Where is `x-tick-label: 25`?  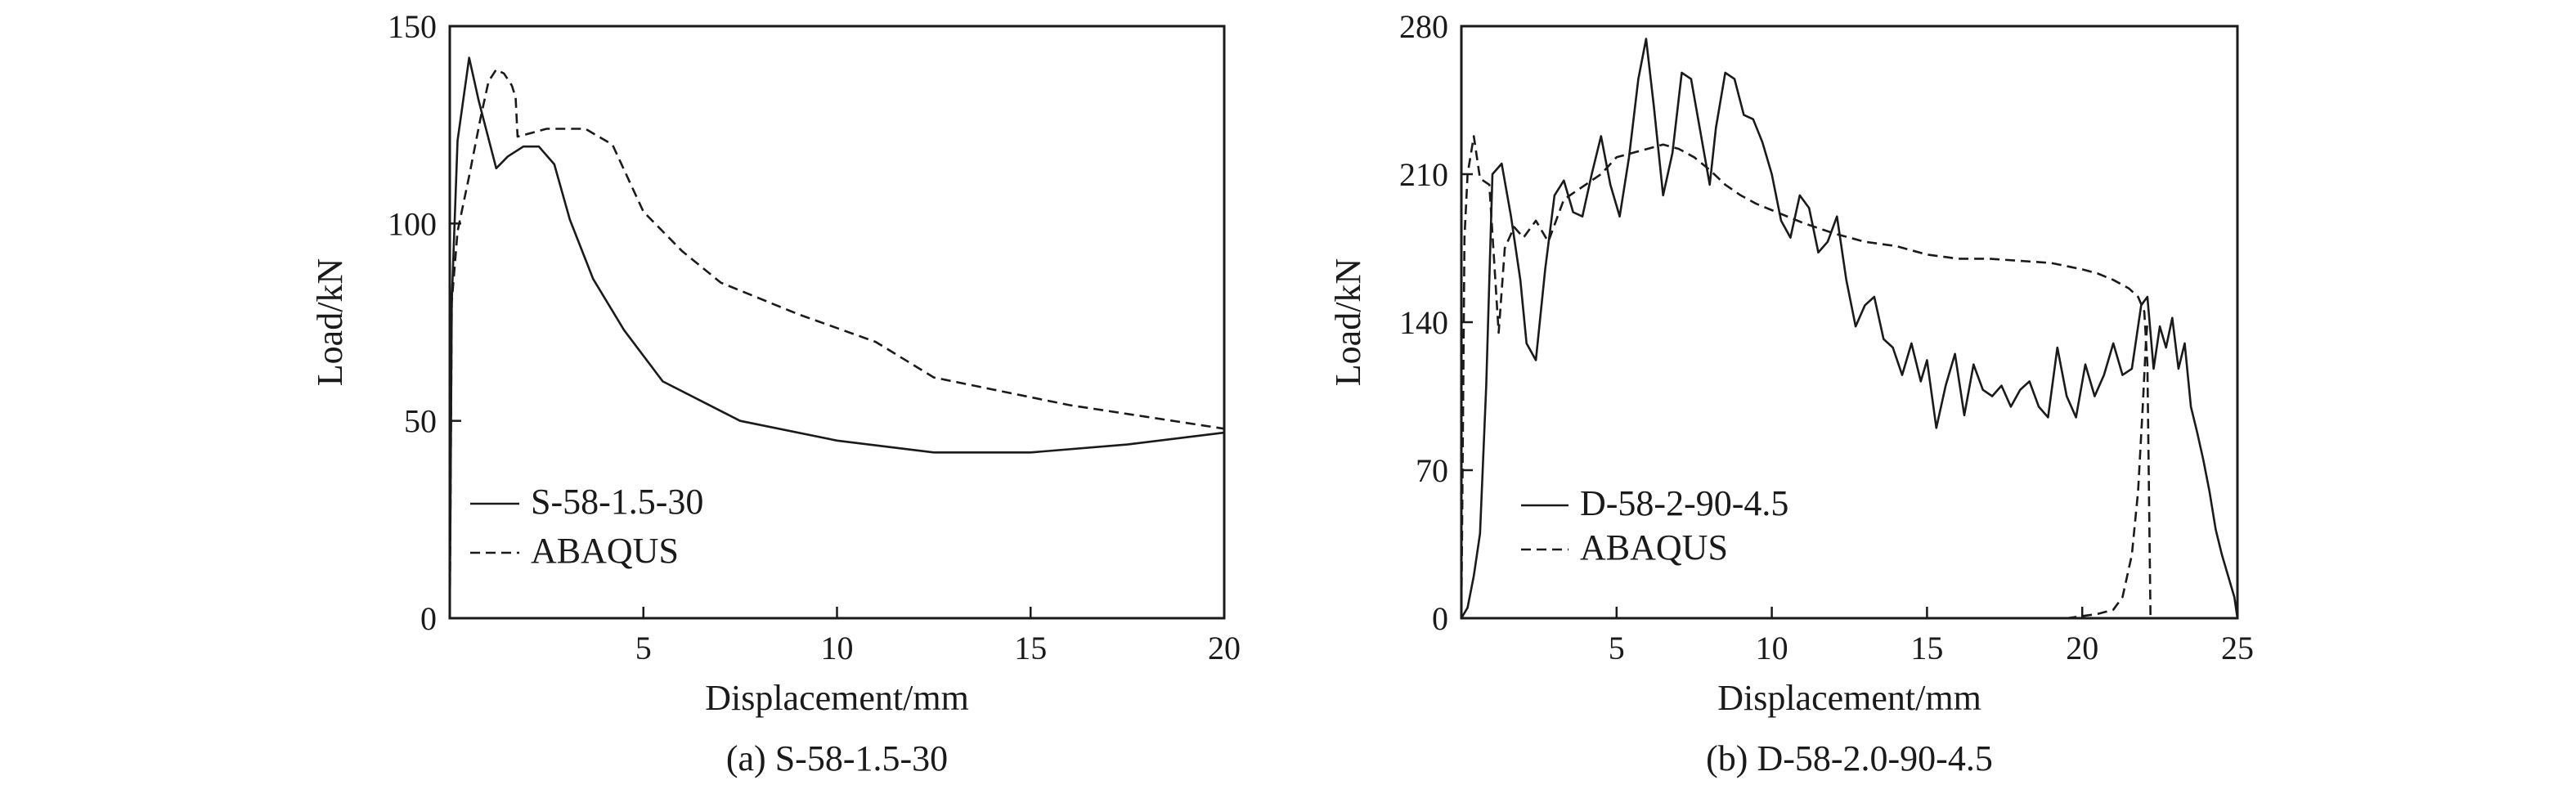
x-tick-label: 25 is located at coordinates (2237, 648).